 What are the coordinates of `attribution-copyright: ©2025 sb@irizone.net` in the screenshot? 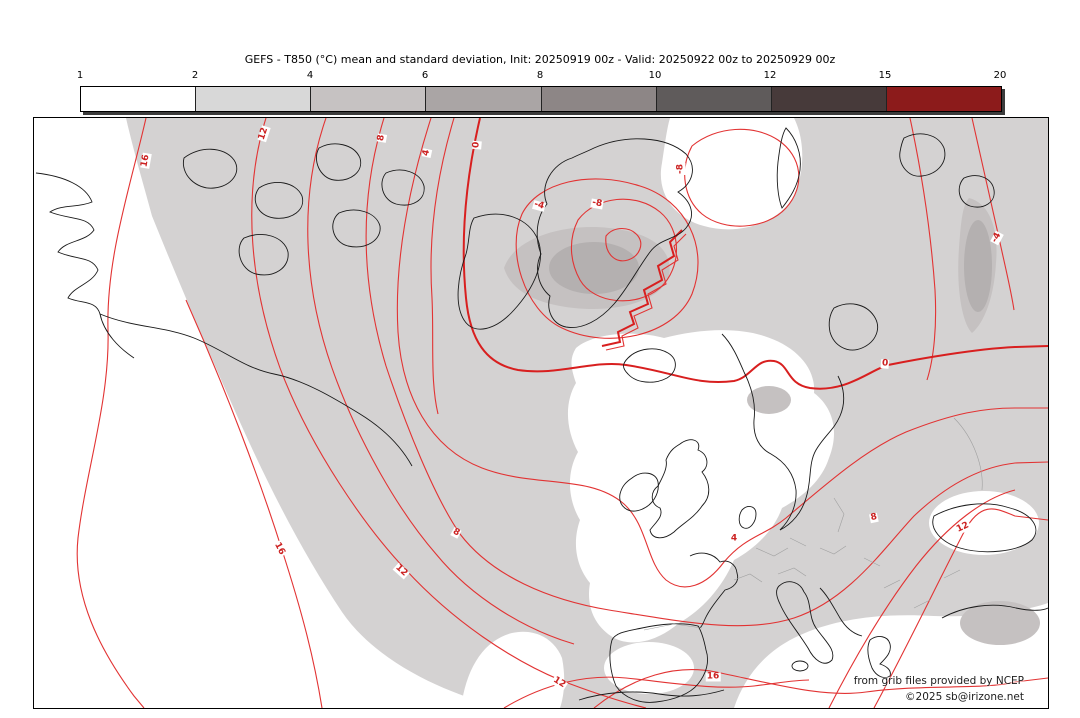 It's located at (964, 697).